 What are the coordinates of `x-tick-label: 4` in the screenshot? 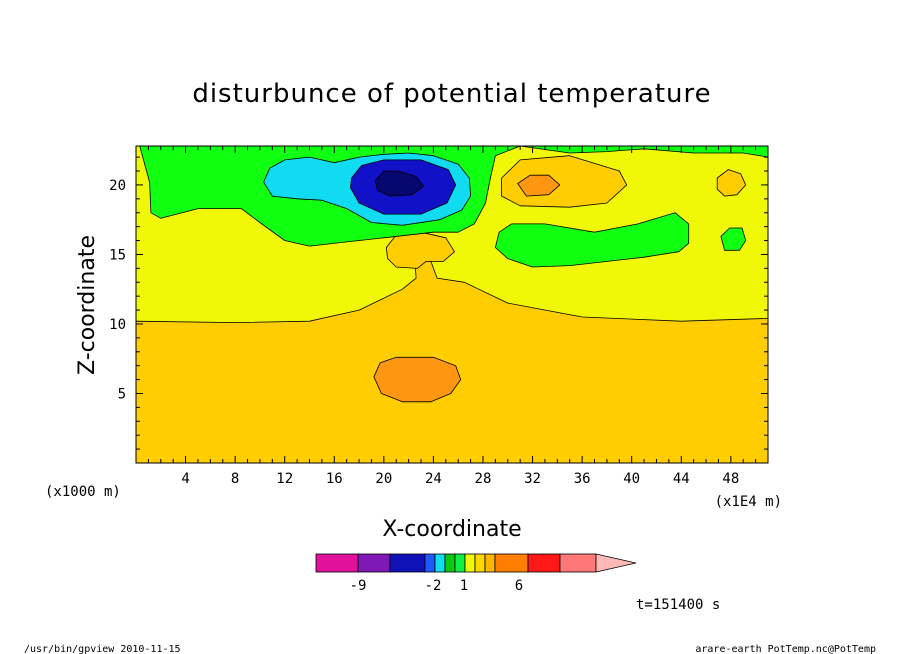 It's located at (185, 479).